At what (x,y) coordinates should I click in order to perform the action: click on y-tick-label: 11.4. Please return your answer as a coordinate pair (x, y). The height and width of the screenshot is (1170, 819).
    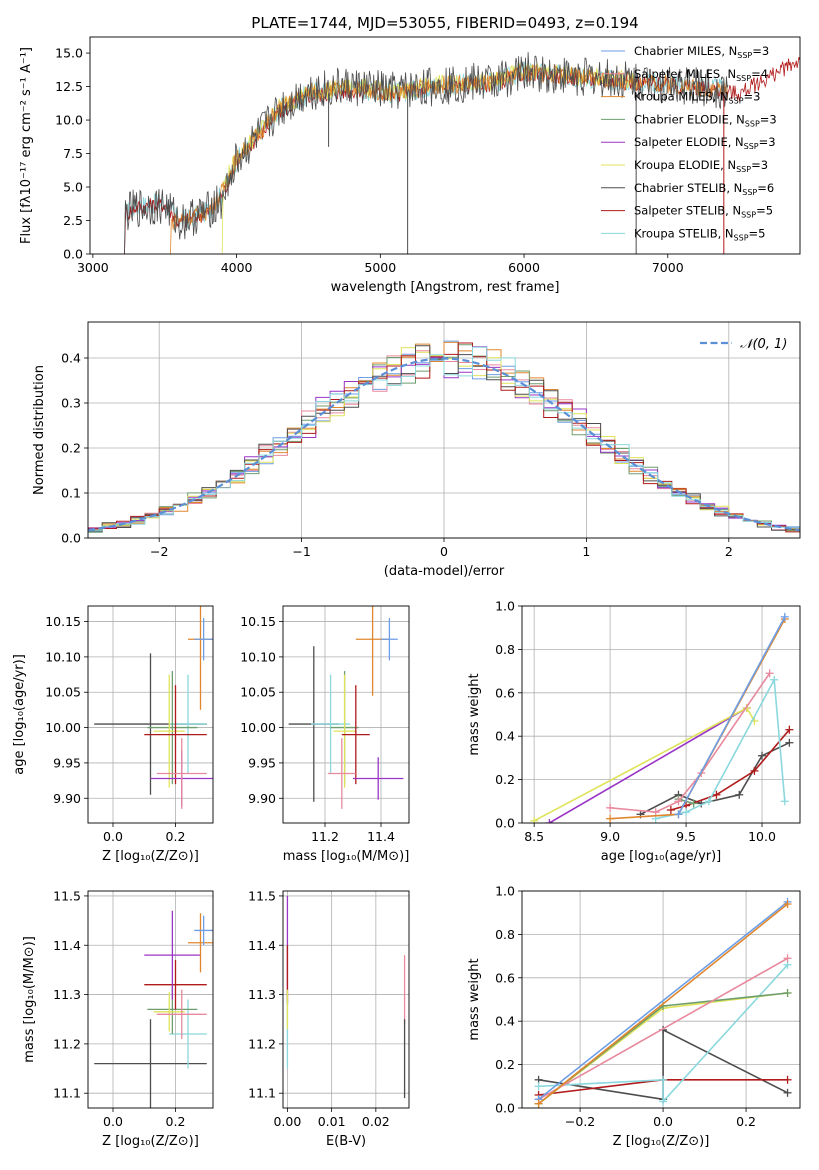
    Looking at the image, I should click on (67, 945).